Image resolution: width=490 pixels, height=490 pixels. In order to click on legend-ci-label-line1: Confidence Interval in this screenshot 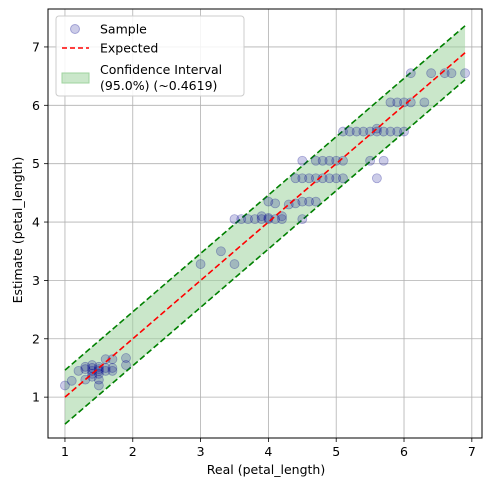, I will do `click(161, 69)`.